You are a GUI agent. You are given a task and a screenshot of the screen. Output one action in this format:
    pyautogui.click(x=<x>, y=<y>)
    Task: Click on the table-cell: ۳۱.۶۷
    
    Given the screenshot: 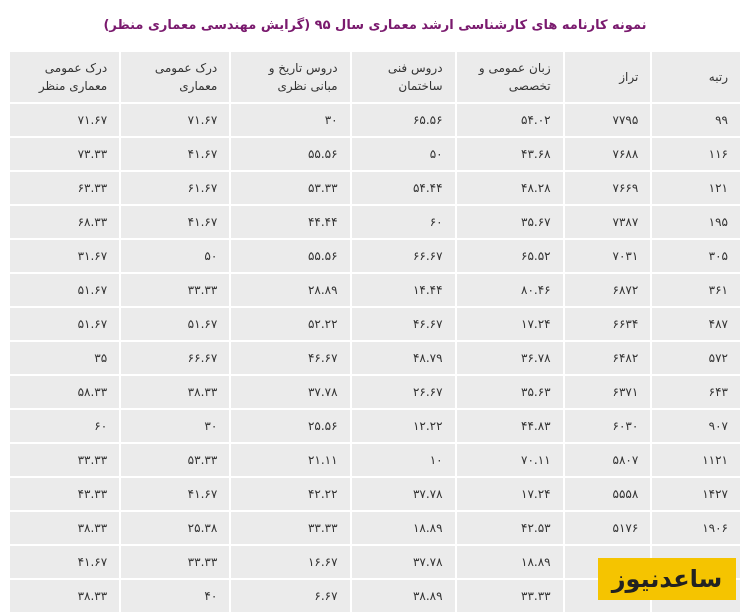 What is the action you would take?
    pyautogui.click(x=65, y=256)
    